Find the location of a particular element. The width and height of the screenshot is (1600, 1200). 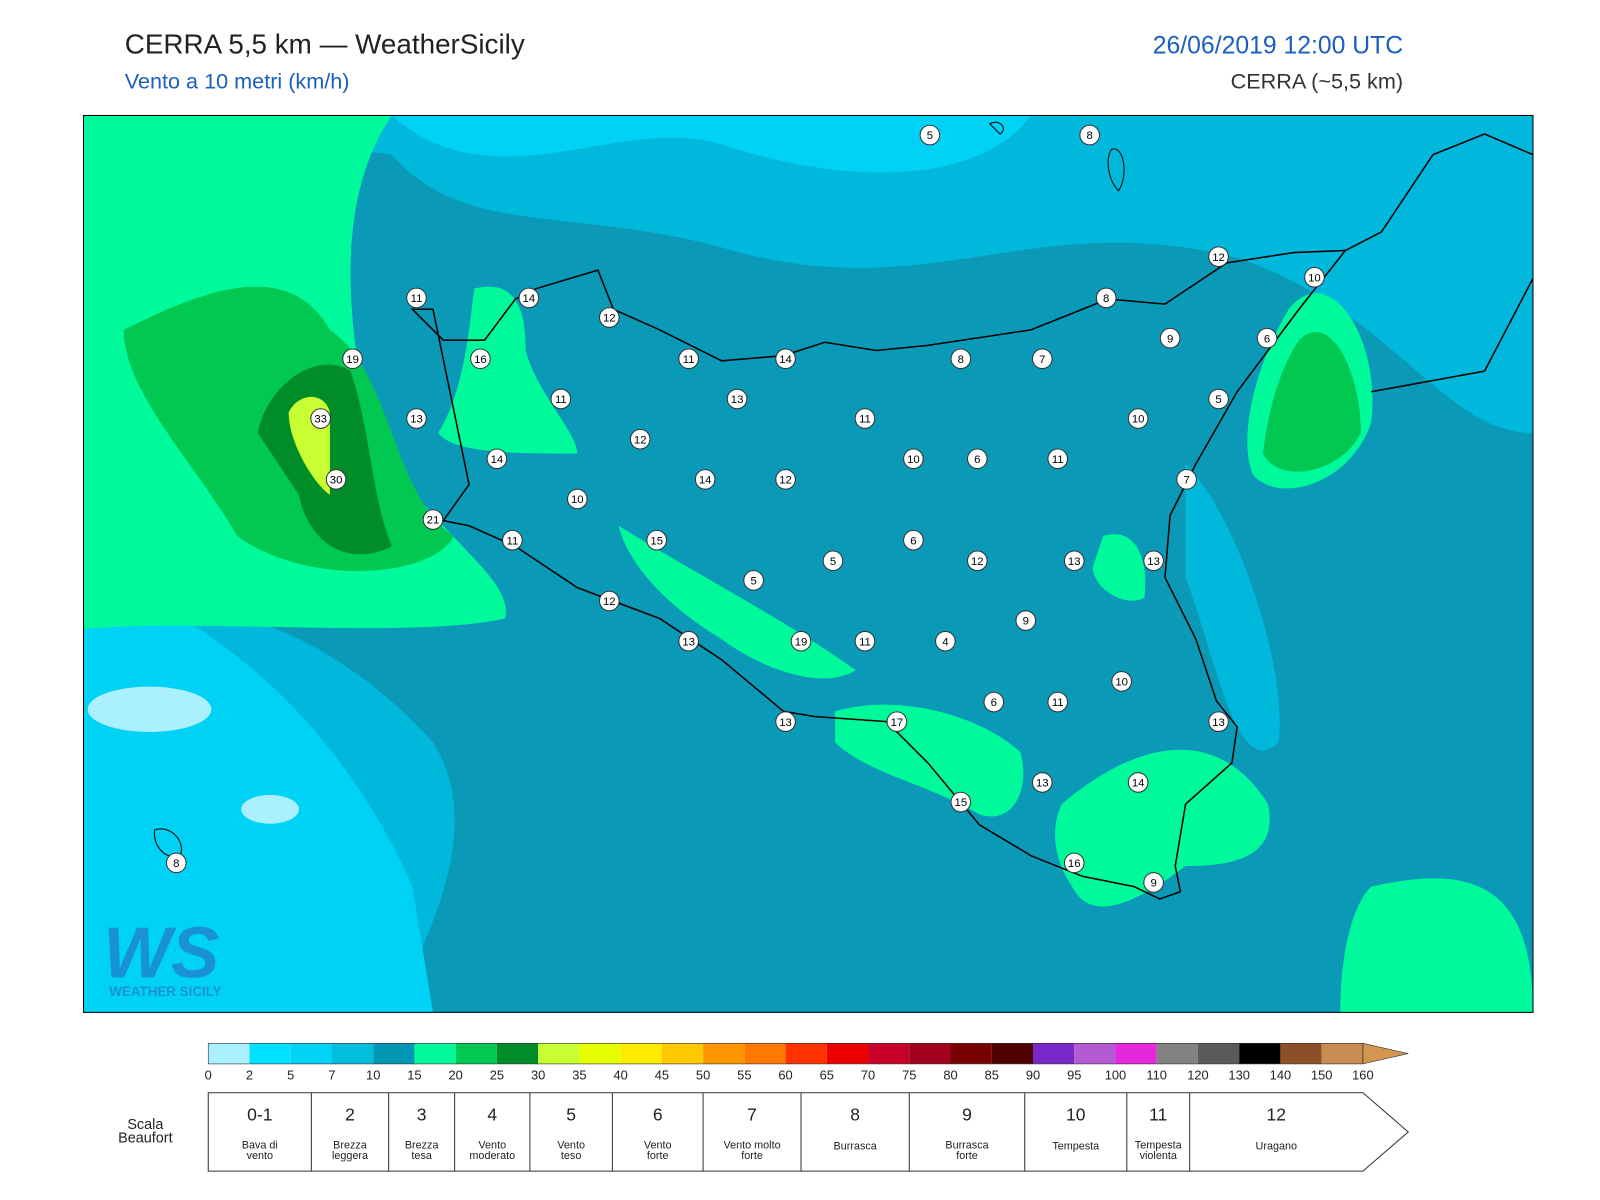

colorbar-tick-label: 65 is located at coordinates (827, 1074).